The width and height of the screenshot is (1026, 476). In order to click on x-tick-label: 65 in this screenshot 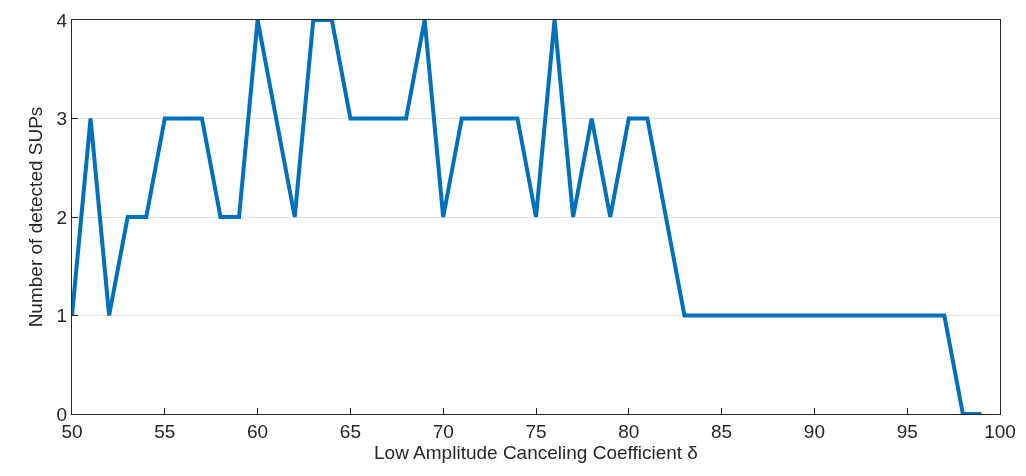, I will do `click(350, 431)`.